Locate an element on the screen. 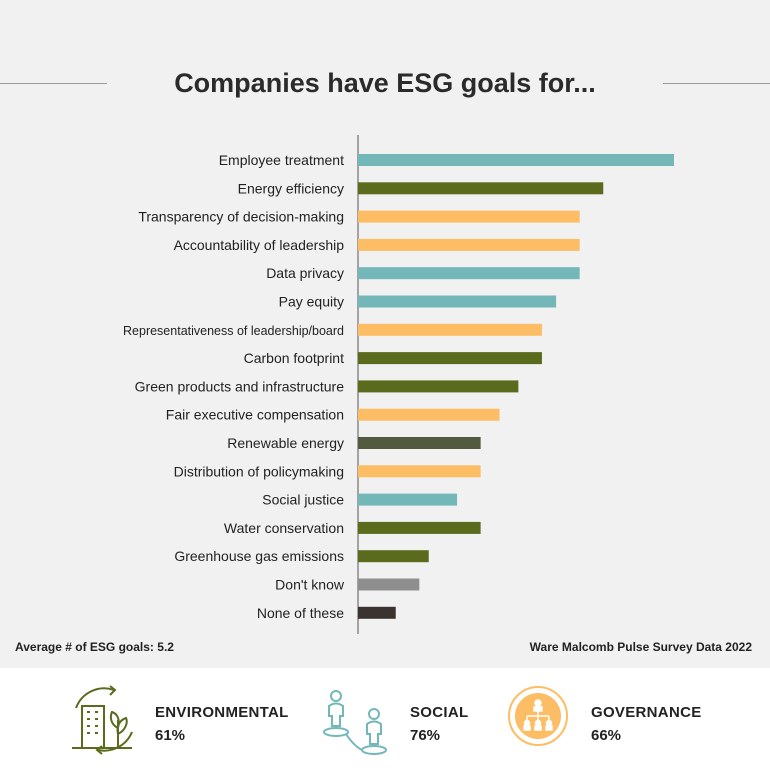  building-leaf-icon is located at coordinates (102, 720).